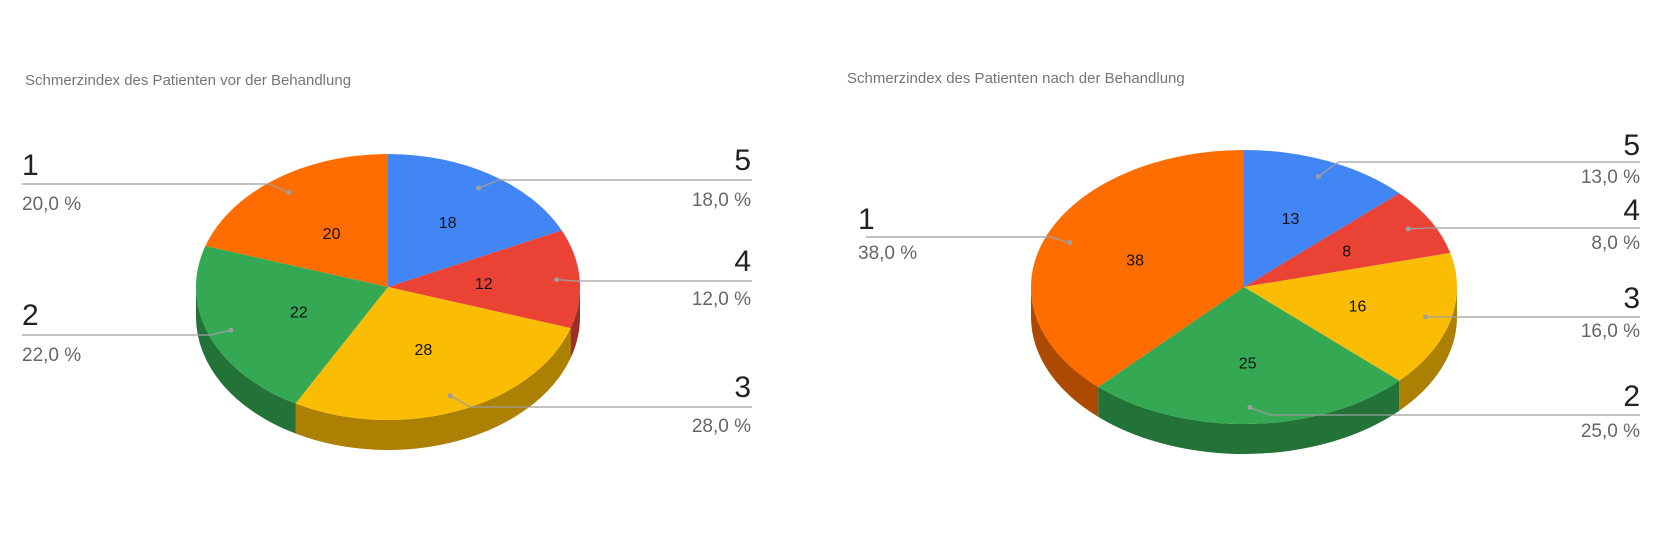 The height and width of the screenshot is (558, 1674). What do you see at coordinates (1610, 331) in the screenshot?
I see `legend-percent-3: 16,0 %` at bounding box center [1610, 331].